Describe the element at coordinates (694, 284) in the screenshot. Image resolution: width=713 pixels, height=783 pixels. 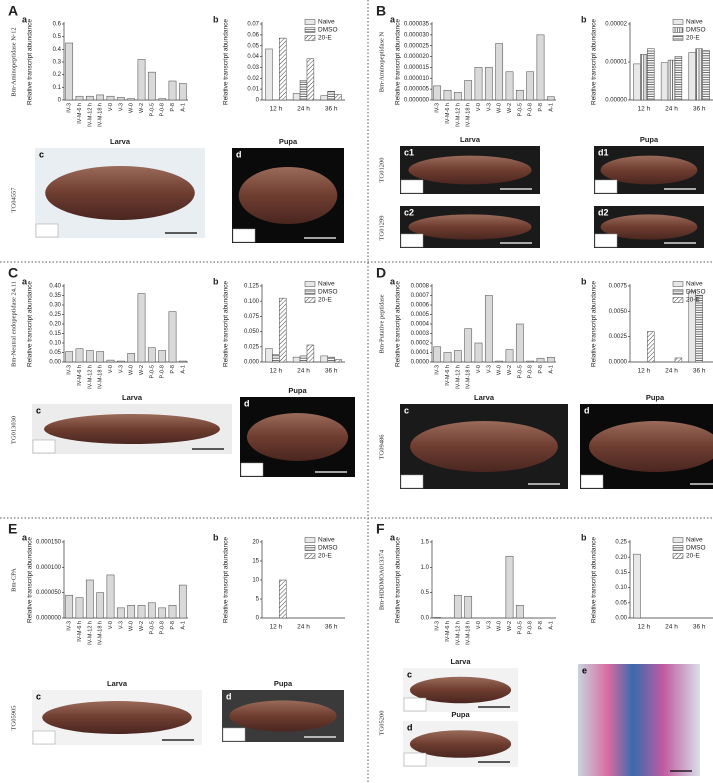
I see `legend-label: Naive` at that location.